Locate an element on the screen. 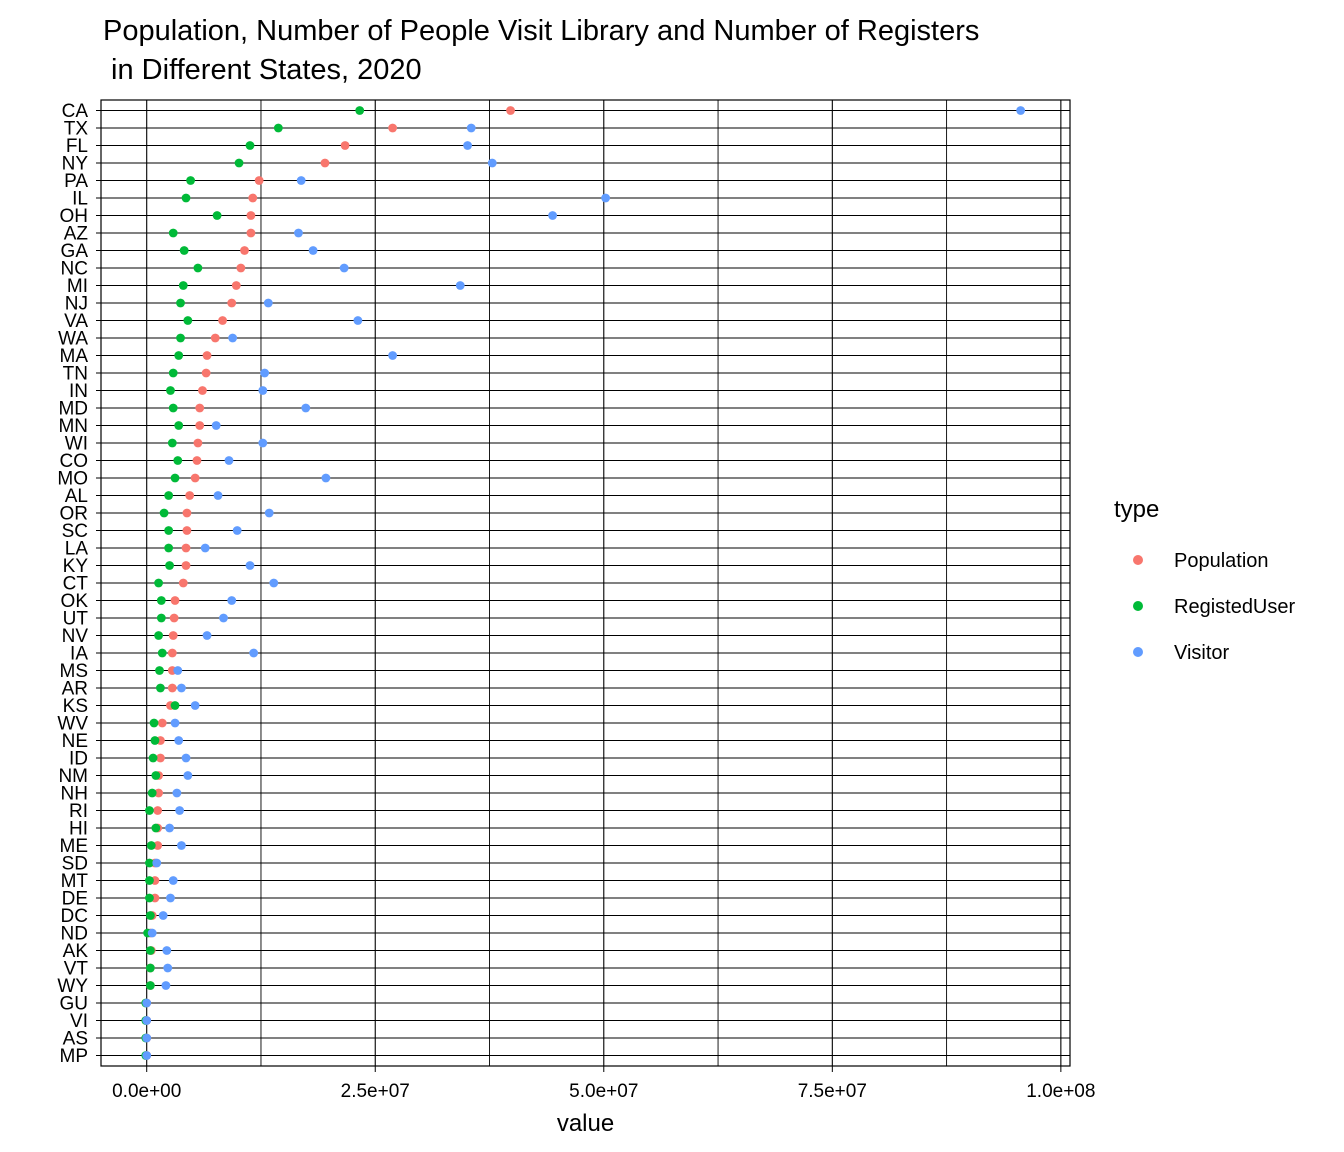 This screenshot has height=1152, width=1344. legend-item-registeduser: RegistedUser is located at coordinates (1214, 607).